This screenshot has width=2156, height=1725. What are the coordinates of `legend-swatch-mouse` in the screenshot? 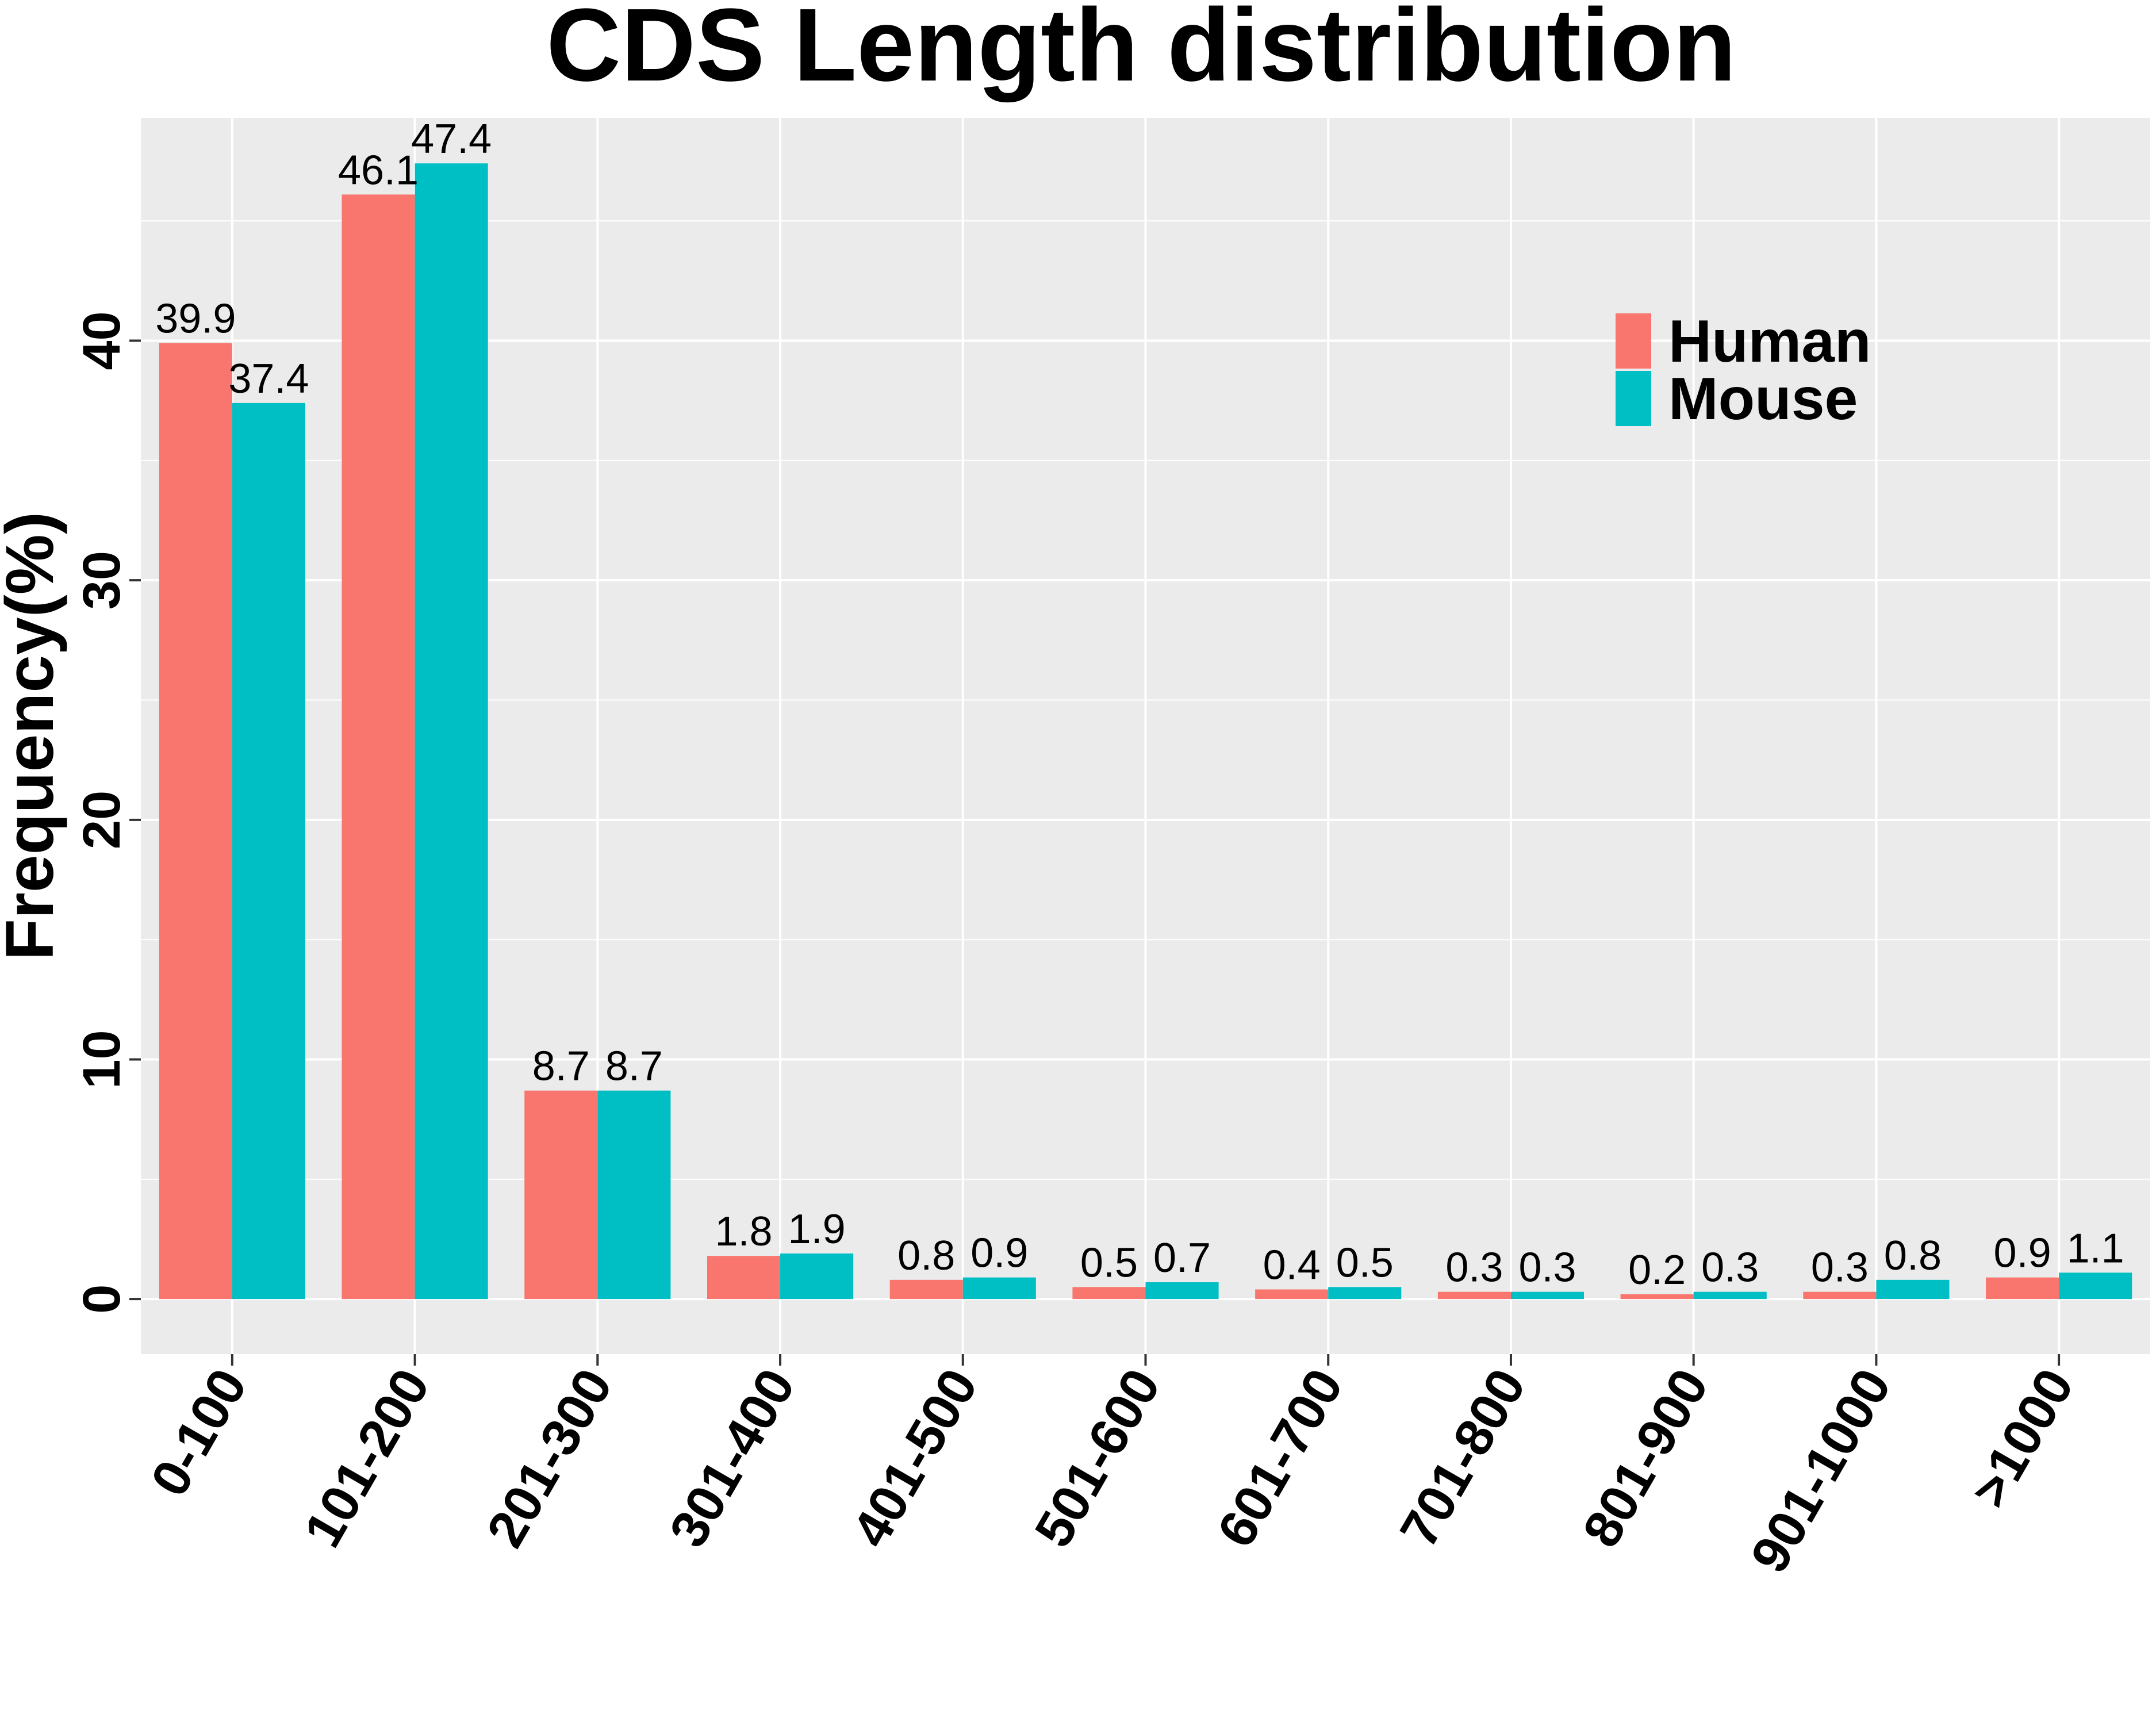 It's located at (1633, 398).